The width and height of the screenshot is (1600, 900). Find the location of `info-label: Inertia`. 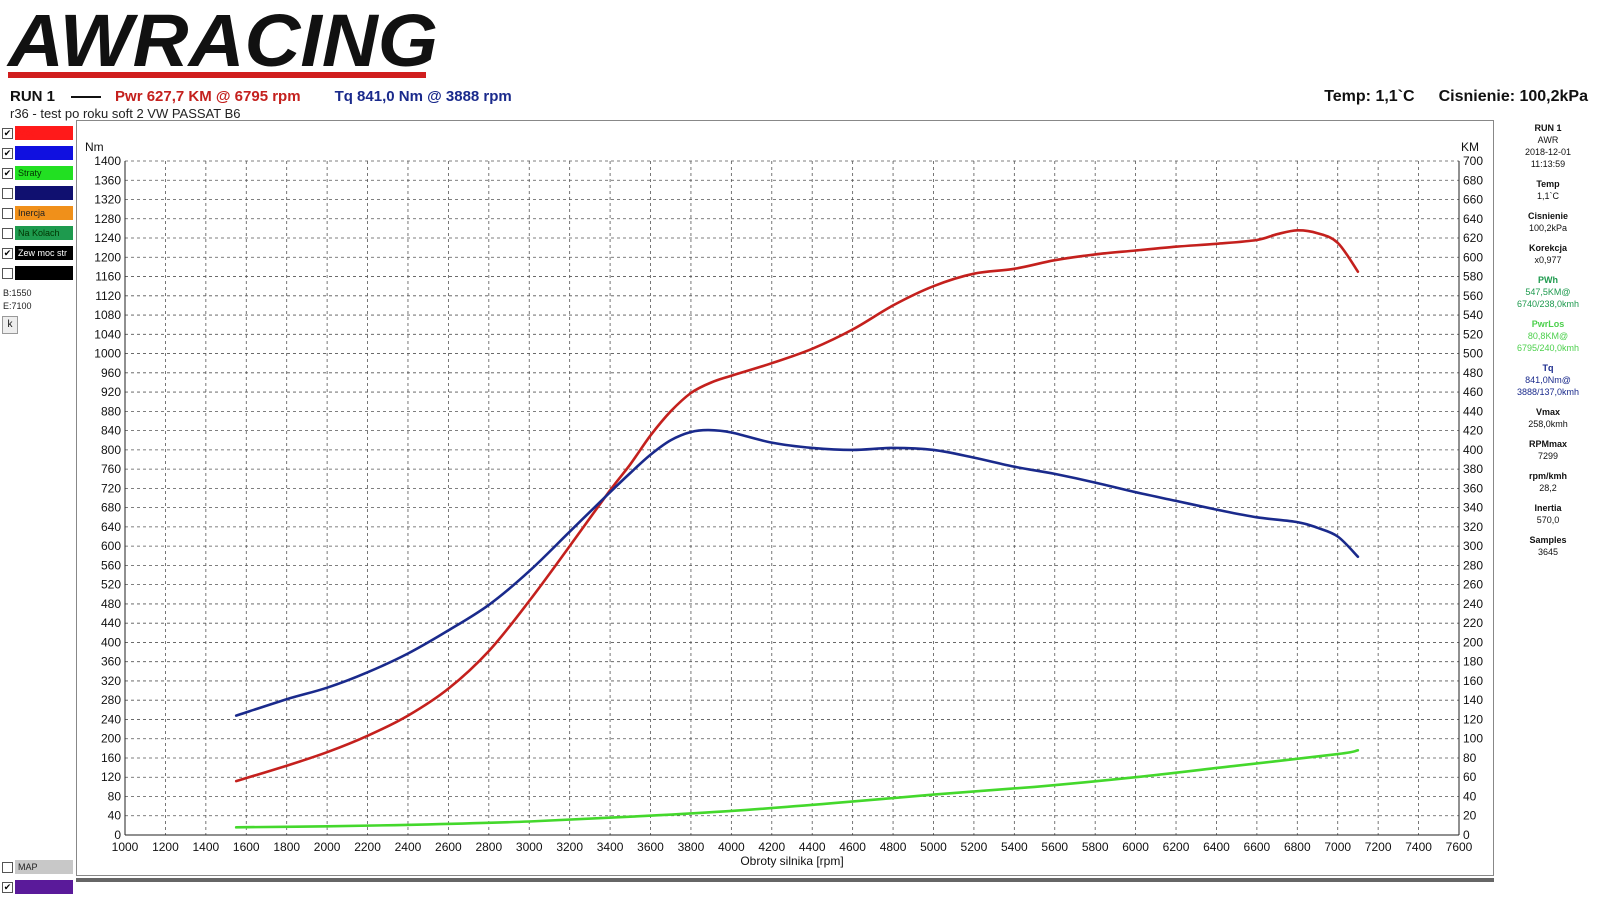

info-label: Inertia is located at coordinates (1548, 508).